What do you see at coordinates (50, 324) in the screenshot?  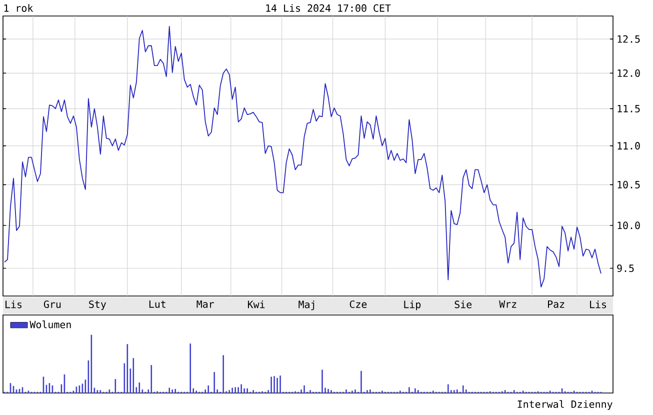 I see `legend-label: Wolumen` at bounding box center [50, 324].